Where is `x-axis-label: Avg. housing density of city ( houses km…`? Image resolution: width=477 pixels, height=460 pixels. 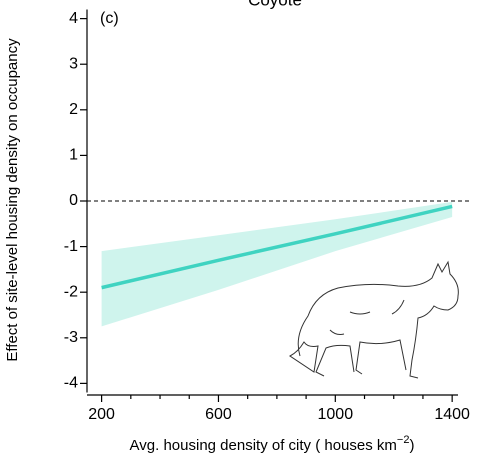 x-axis-label: Avg. housing density of city ( houses km… is located at coordinates (272, 444).